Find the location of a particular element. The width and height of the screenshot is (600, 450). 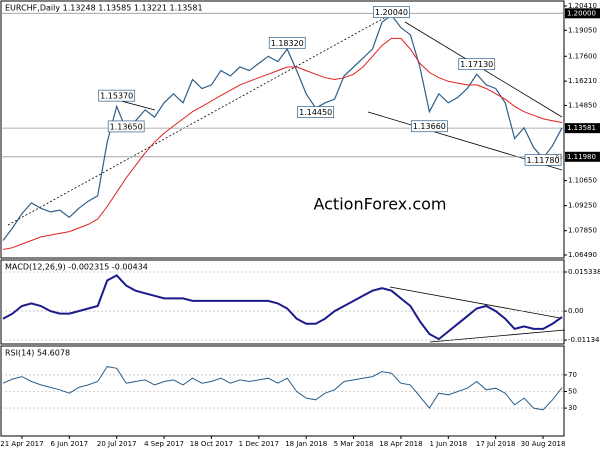

y-tick-label: 0.015338 is located at coordinates (584, 272).